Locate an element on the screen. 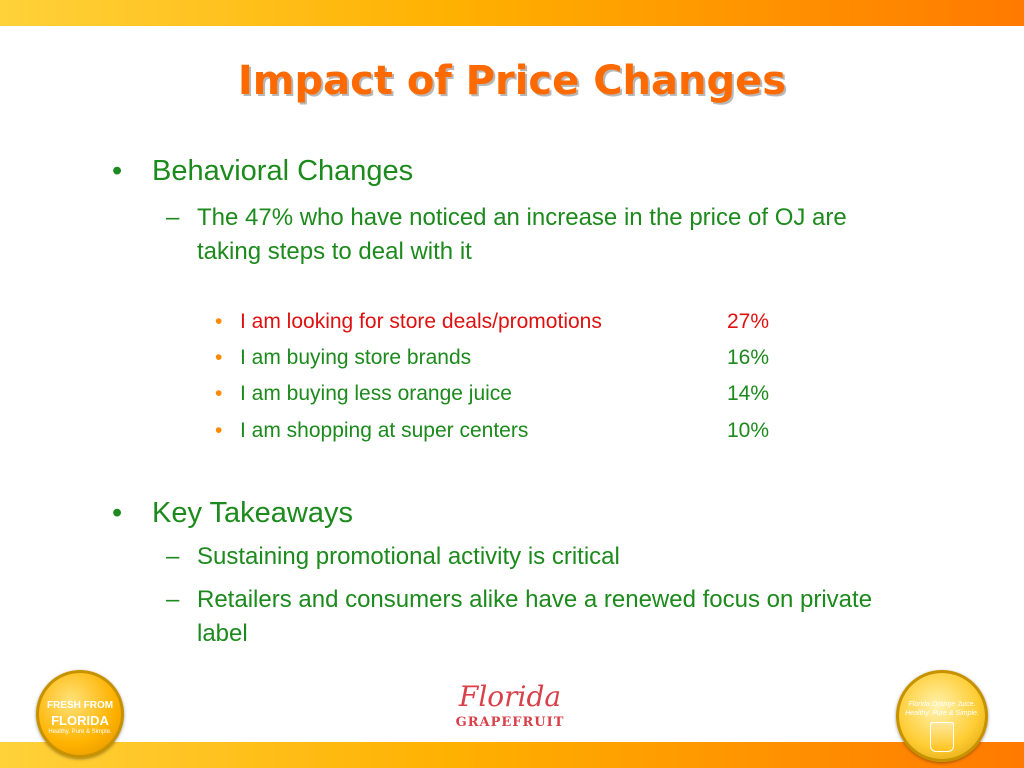 The height and width of the screenshot is (768, 1024). bottom-gradient-bar is located at coordinates (512, 755).